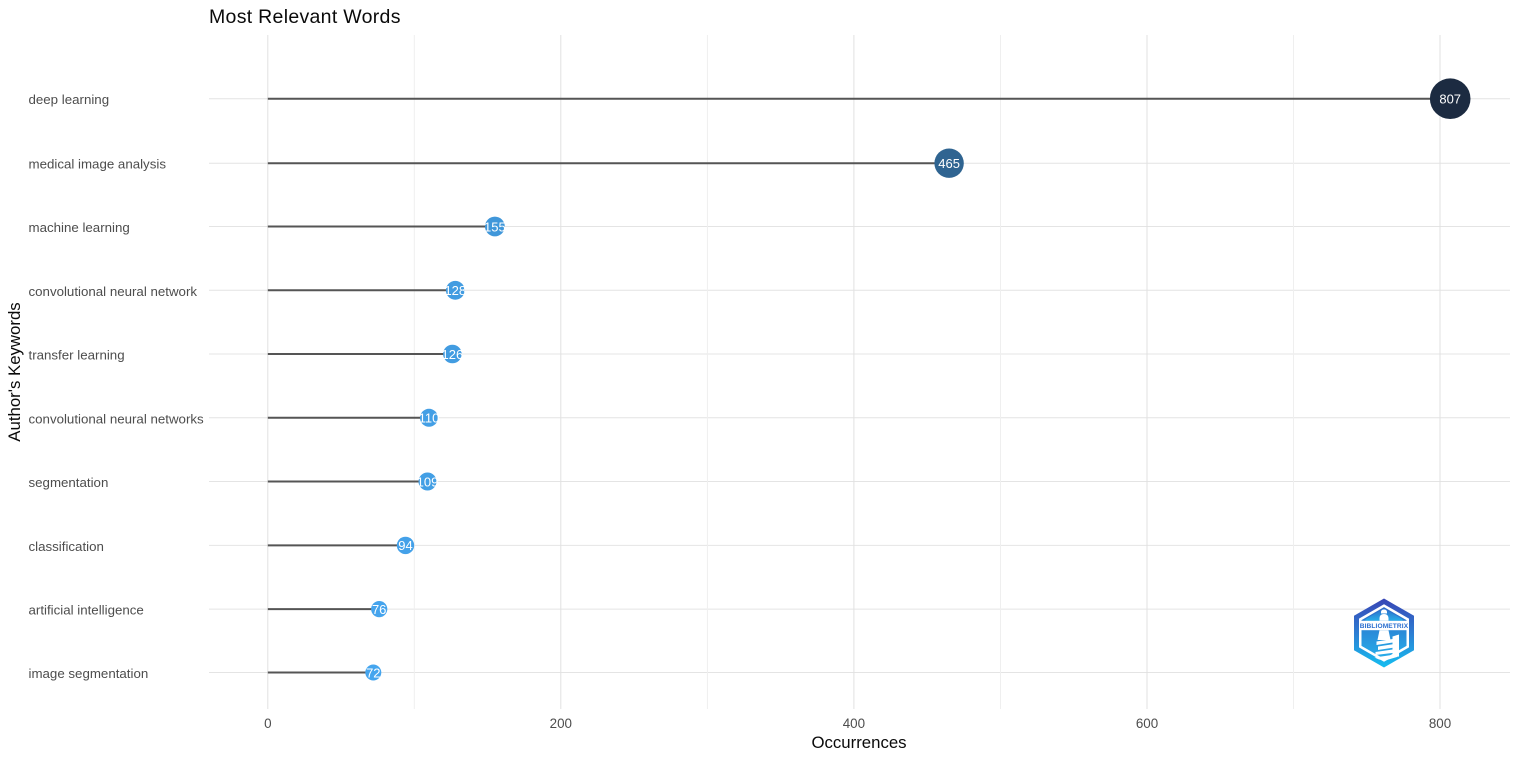  What do you see at coordinates (429, 418) in the screenshot?
I see `svg-text: 110` at bounding box center [429, 418].